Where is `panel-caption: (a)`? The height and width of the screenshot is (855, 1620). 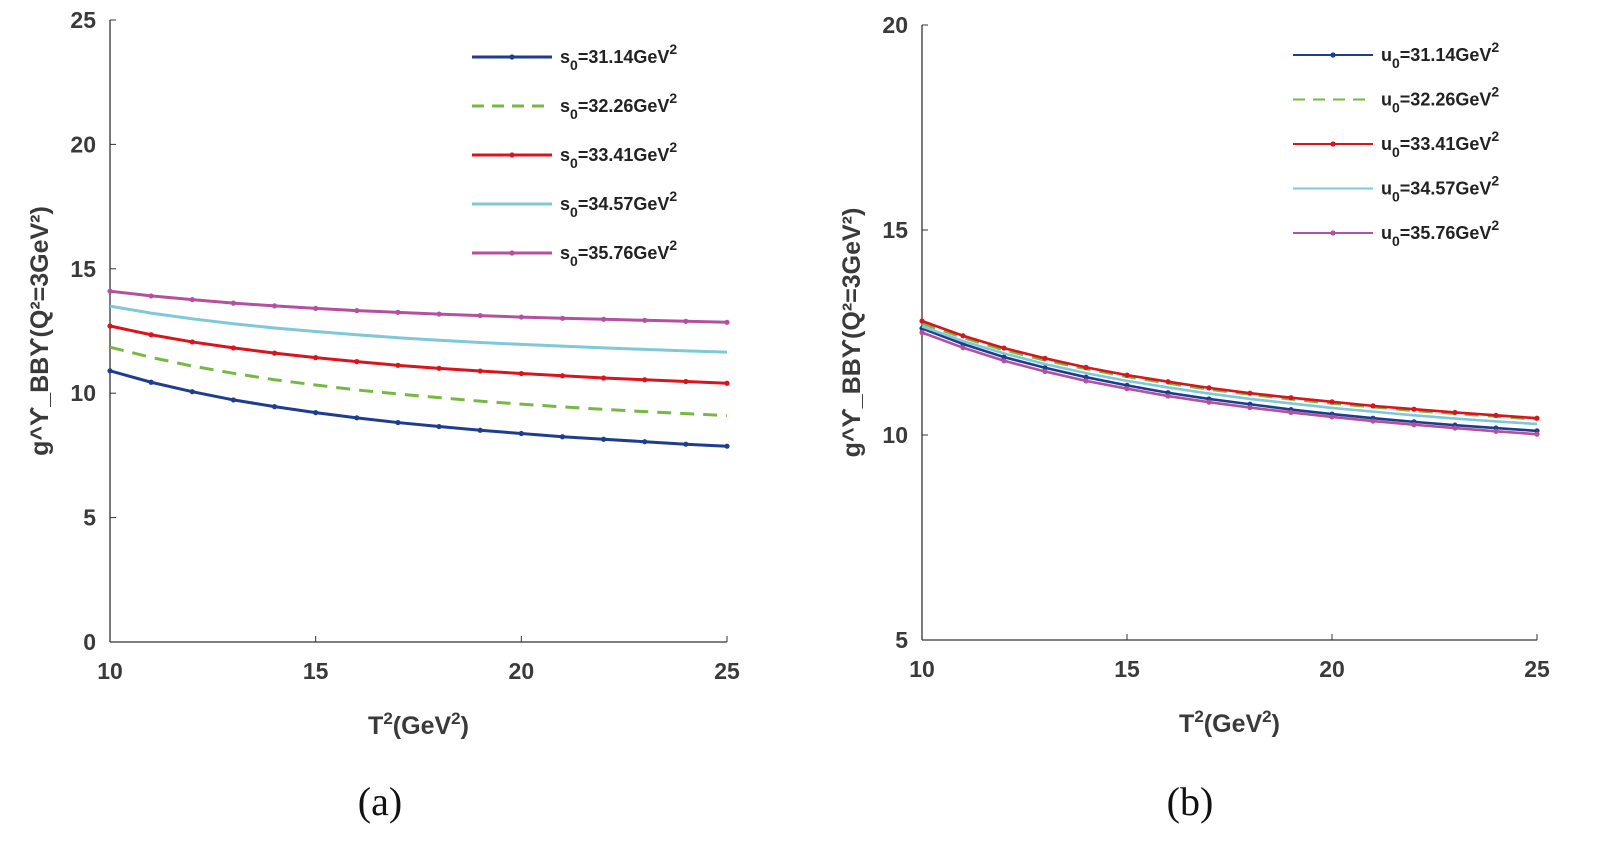 panel-caption: (a) is located at coordinates (380, 801).